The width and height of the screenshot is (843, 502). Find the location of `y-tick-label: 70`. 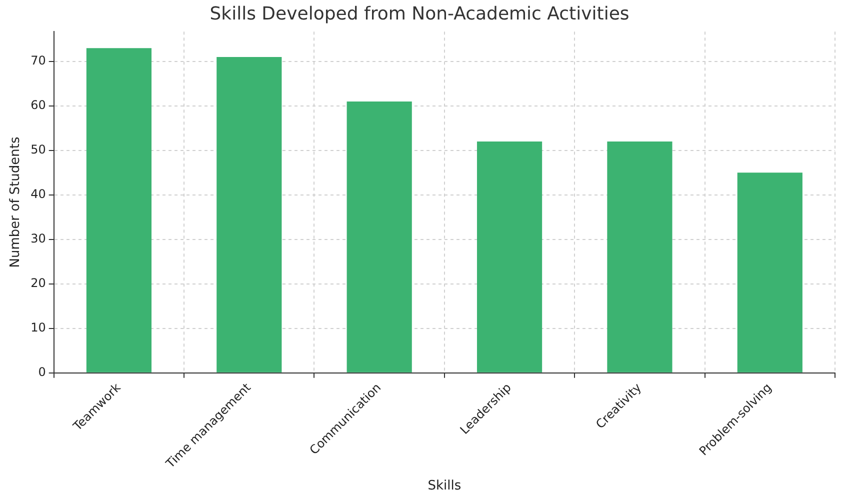

y-tick-label: 70 is located at coordinates (38, 61).